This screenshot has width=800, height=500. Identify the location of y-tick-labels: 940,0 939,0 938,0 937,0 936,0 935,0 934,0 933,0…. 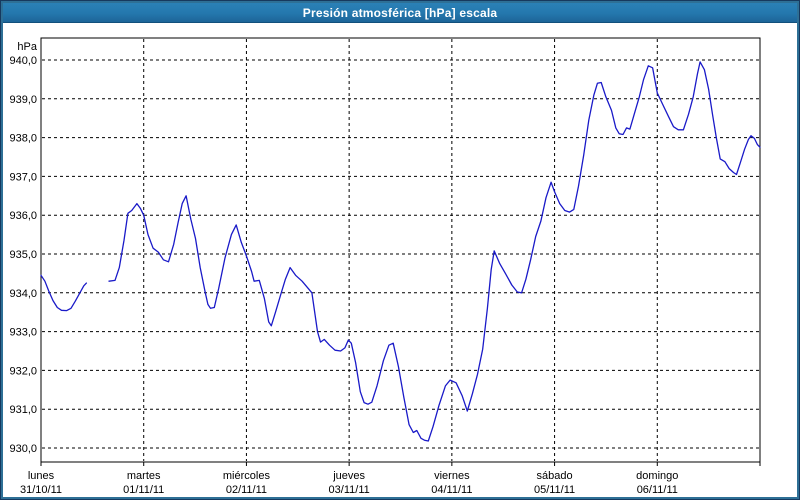
(23, 248).